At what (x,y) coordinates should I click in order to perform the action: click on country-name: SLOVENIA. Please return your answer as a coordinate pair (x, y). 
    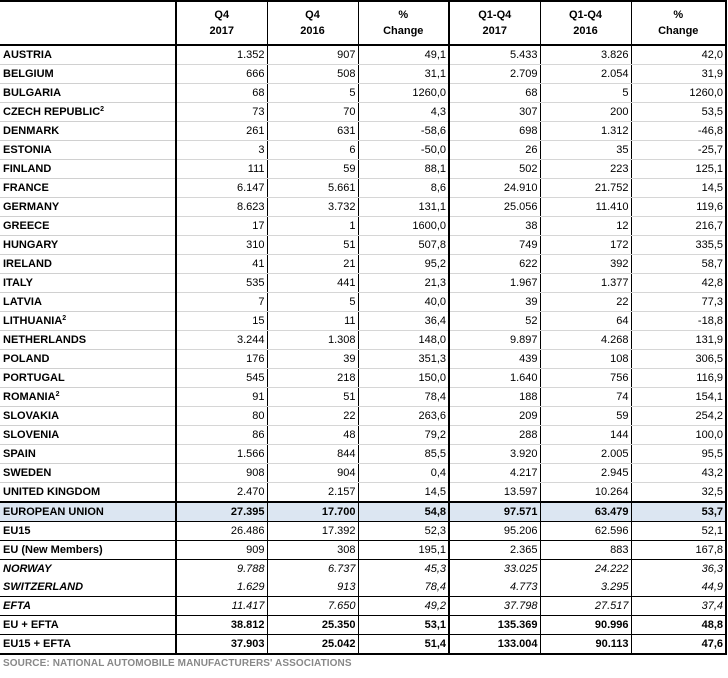
    Looking at the image, I should click on (31, 435).